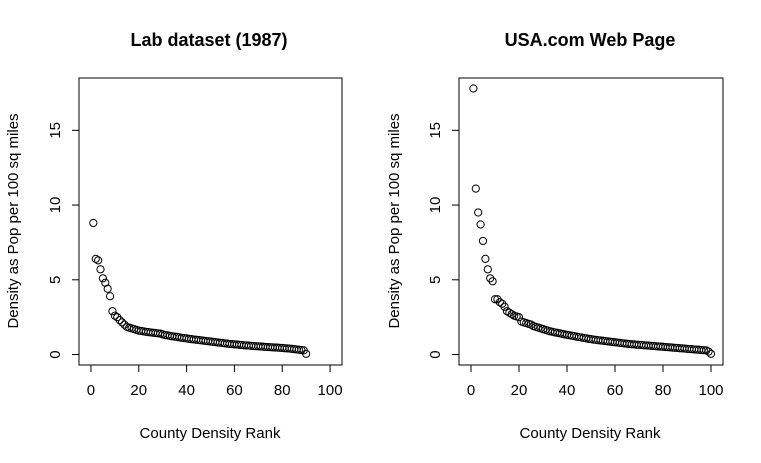 The image size is (761, 463). Describe the element at coordinates (590, 40) in the screenshot. I see `chart-title: USA.com Web Page` at that location.